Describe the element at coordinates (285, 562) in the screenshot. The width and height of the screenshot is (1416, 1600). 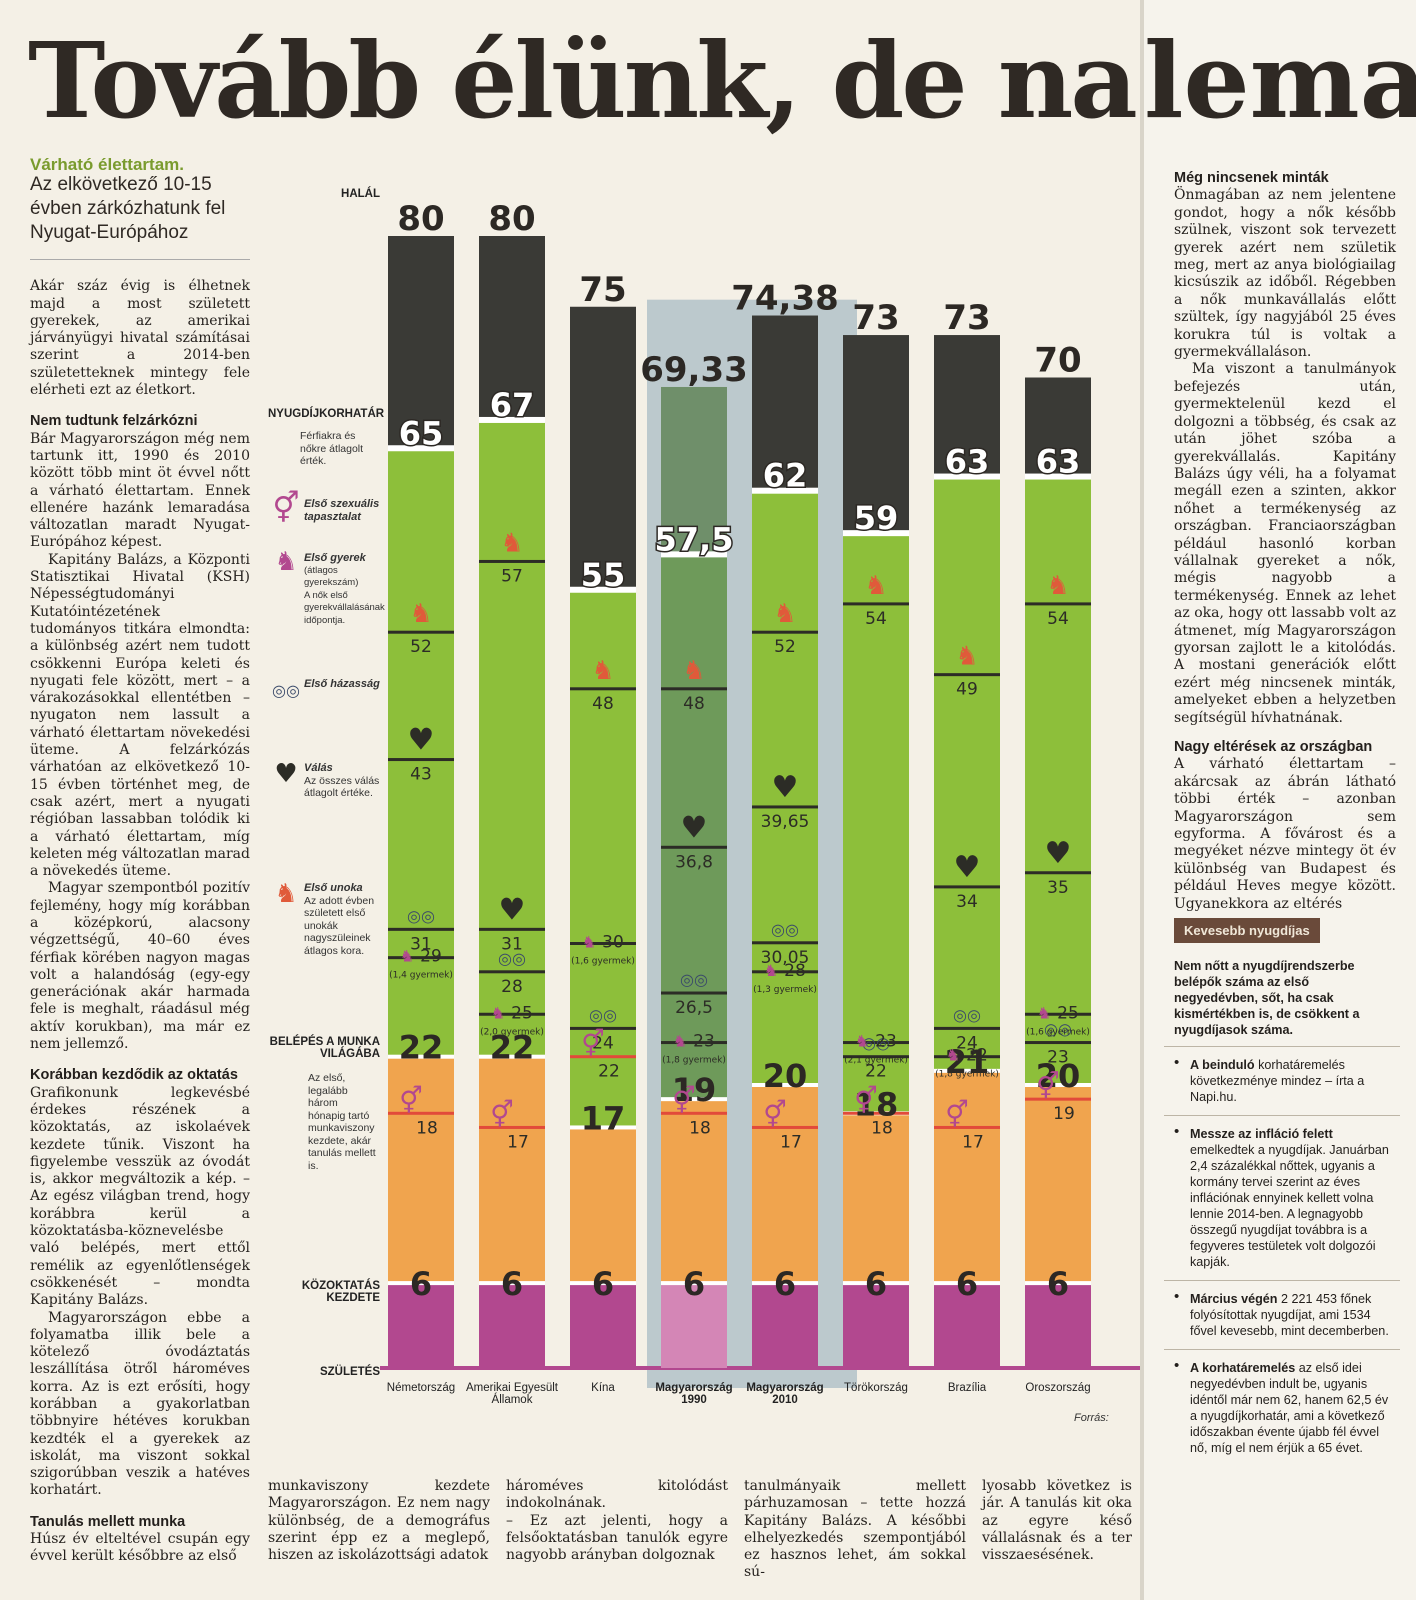
I see `legend-stroller-icon: ♞` at that location.